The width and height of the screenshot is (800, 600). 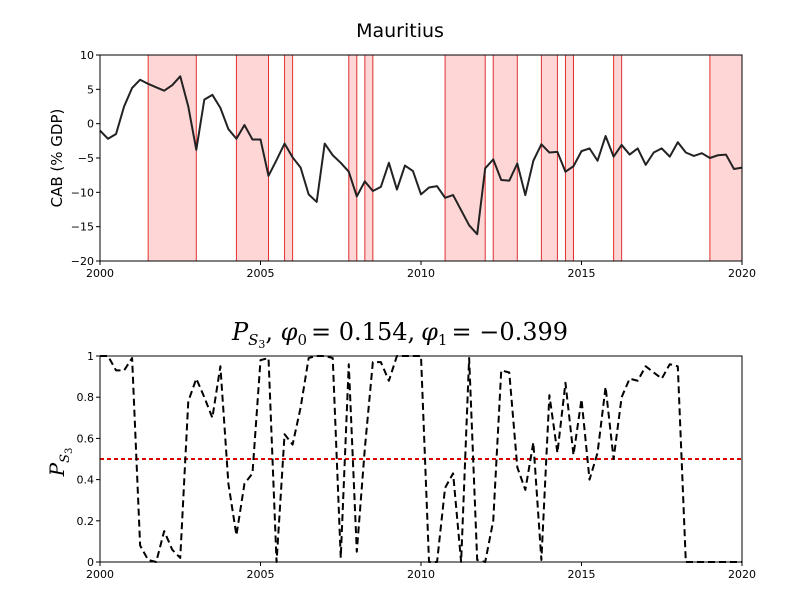 What do you see at coordinates (86, 438) in the screenshot?
I see `y-tick-label: 0.6` at bounding box center [86, 438].